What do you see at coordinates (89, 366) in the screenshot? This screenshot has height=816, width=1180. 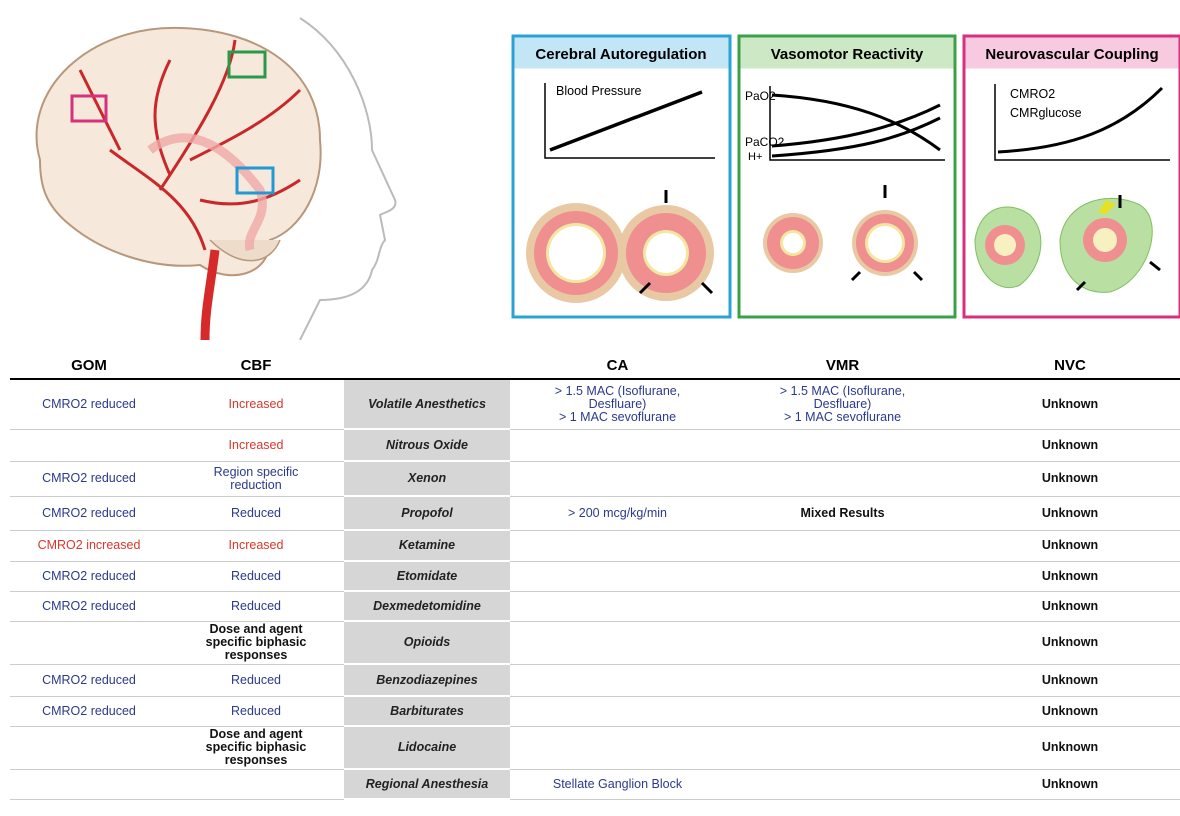 I see `header: GOM` at bounding box center [89, 366].